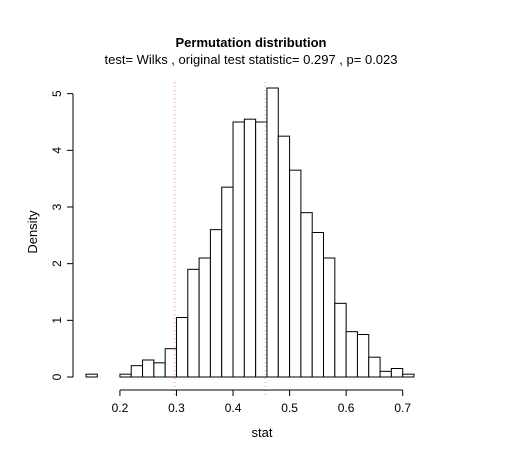 Image resolution: width=506 pixels, height=458 pixels. I want to click on y-tick-label: 1, so click(57, 320).